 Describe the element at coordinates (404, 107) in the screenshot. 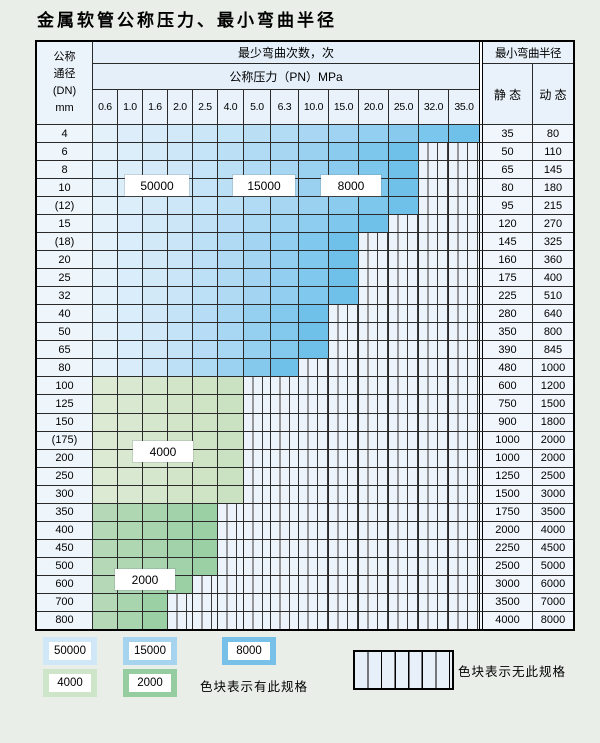

I see `pressure-header-value: 25.0` at that location.